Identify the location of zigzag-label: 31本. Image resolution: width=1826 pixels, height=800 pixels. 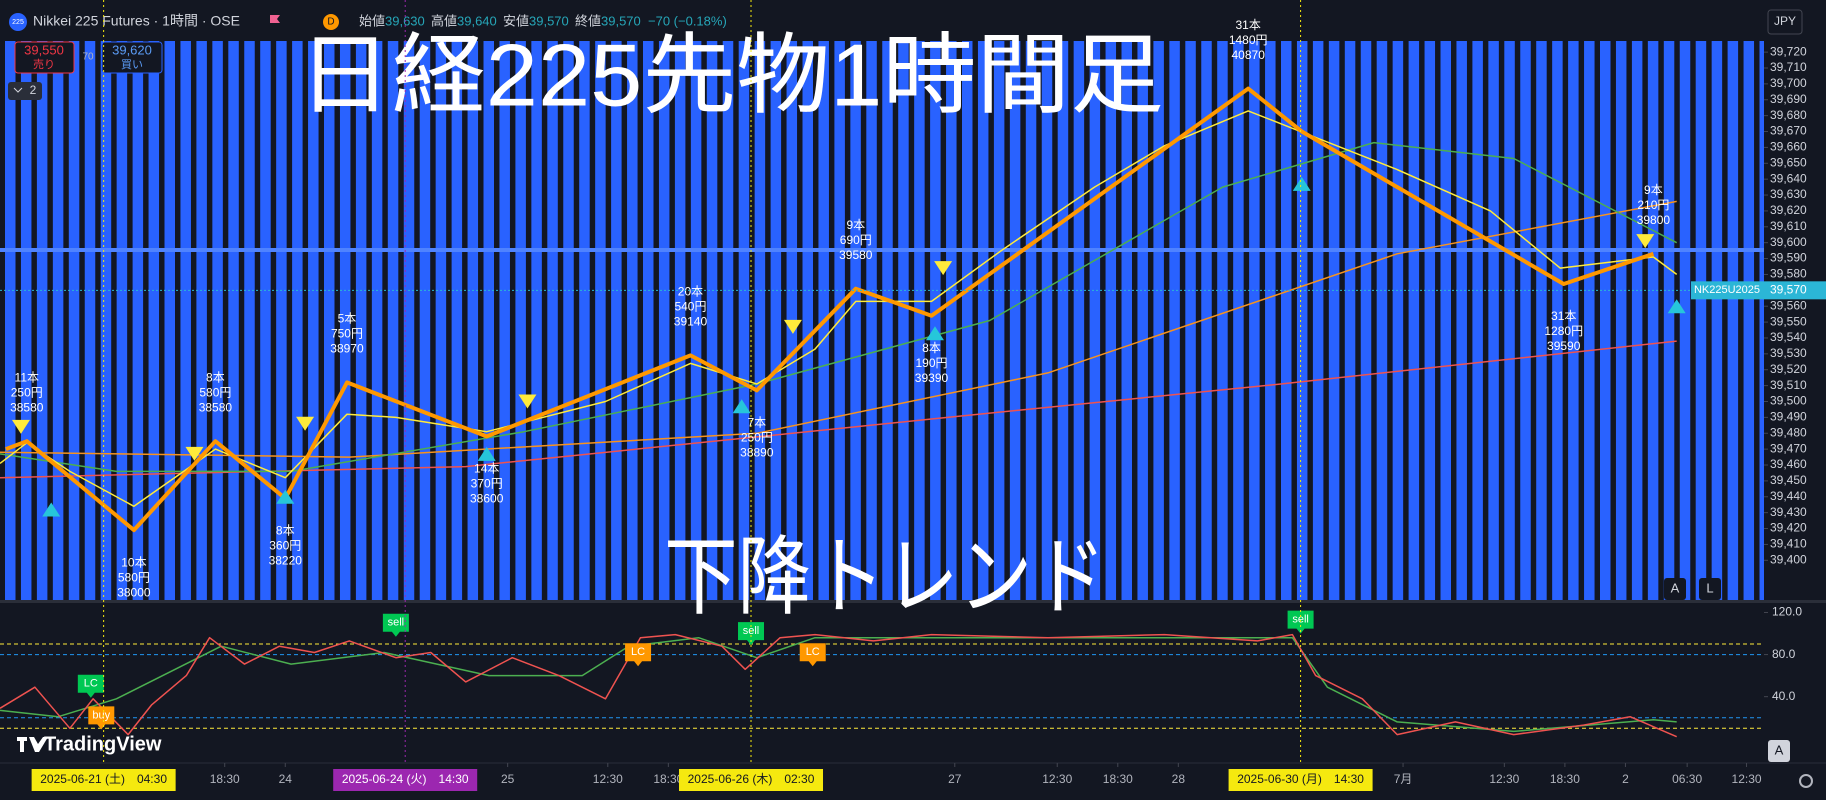
(1248, 25).